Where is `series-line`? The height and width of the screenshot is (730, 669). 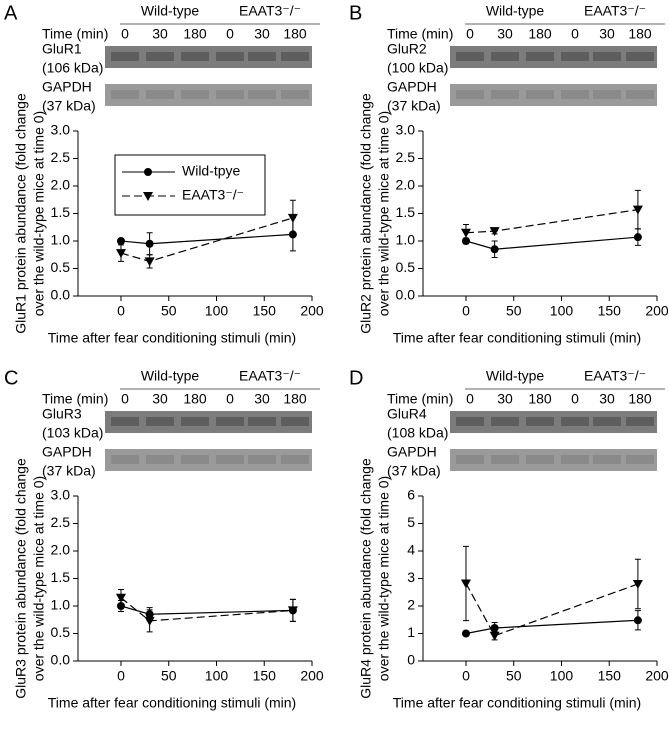 series-line is located at coordinates (552, 610).